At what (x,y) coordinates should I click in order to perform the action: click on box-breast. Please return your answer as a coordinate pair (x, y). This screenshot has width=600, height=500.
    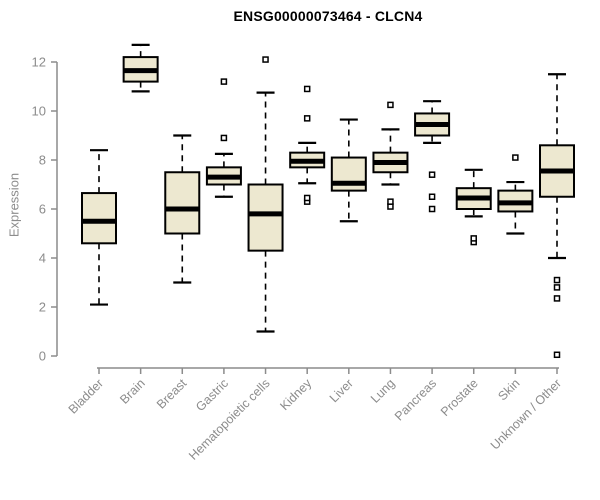
    Looking at the image, I should click on (182, 203).